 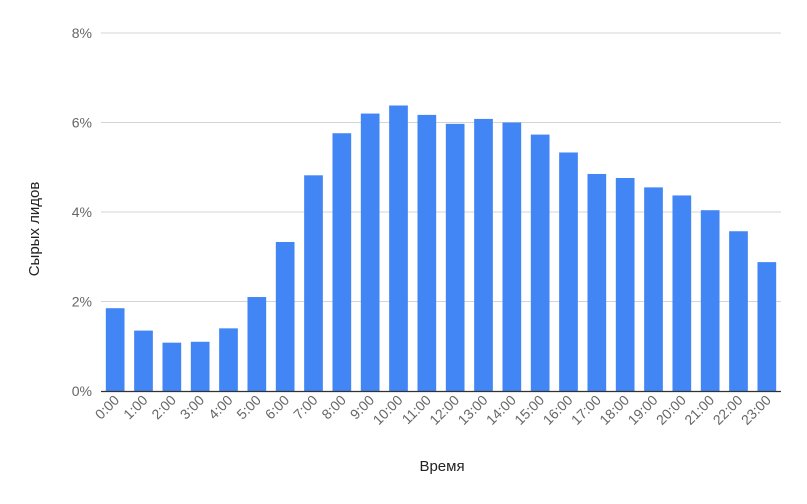 What do you see at coordinates (444, 410) in the screenshot?
I see `x-tick-label: 12:00` at bounding box center [444, 410].